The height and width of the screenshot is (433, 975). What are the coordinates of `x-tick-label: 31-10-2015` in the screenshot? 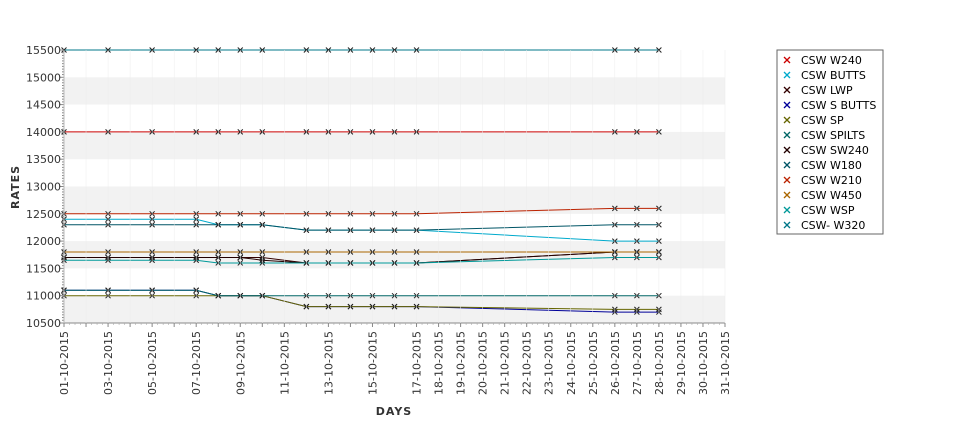 It's located at (725, 363).